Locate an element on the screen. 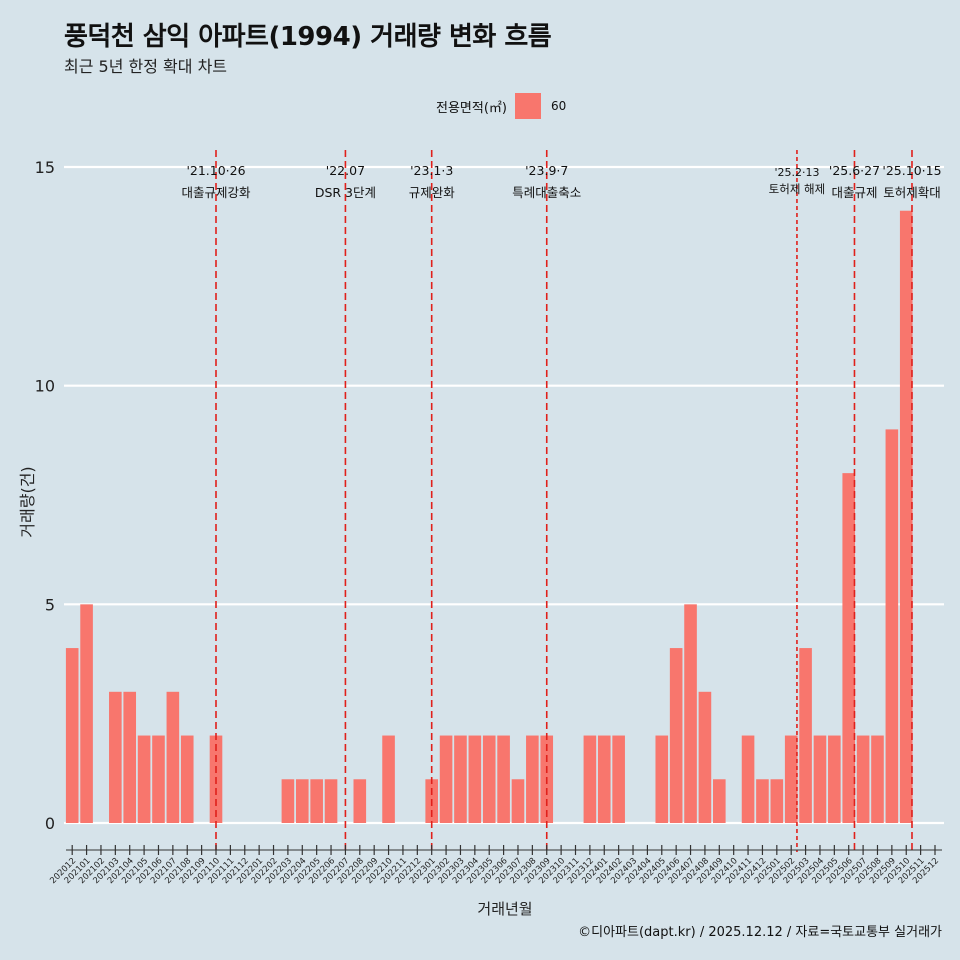 Image resolution: width=960 pixels, height=960 pixels. legend-title: 전용면적(㎡) is located at coordinates (471, 108).